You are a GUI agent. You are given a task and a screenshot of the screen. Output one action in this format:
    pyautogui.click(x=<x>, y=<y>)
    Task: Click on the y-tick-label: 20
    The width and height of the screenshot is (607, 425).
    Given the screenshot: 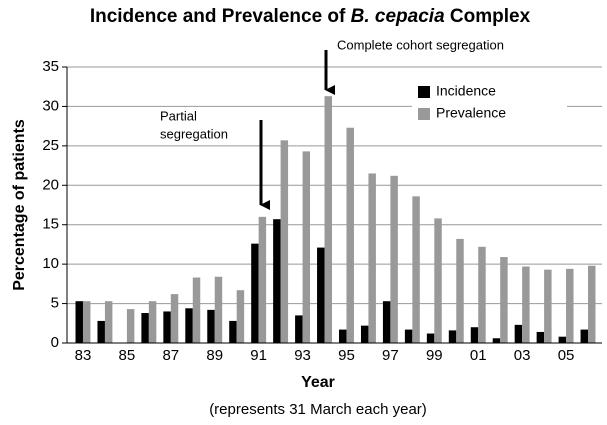 What is the action you would take?
    pyautogui.click(x=50, y=184)
    